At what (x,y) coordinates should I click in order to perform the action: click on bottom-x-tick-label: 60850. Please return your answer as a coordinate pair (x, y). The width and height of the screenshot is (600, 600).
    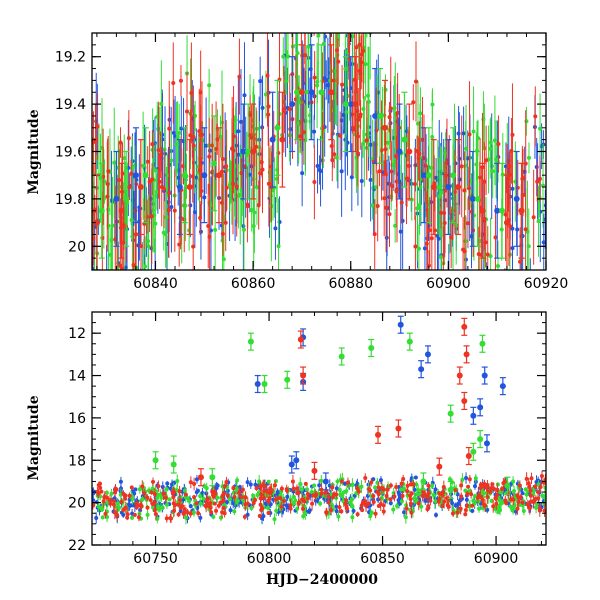
    Looking at the image, I should click on (382, 559).